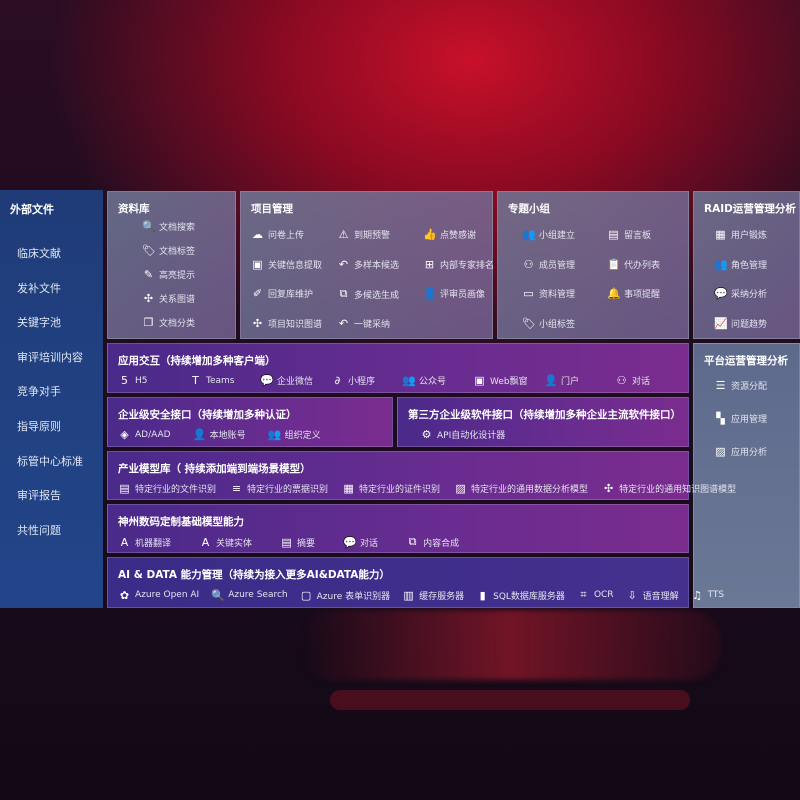  What do you see at coordinates (432, 542) in the screenshot?
I see `feature-item: ⧉ 内容合成` at bounding box center [432, 542].